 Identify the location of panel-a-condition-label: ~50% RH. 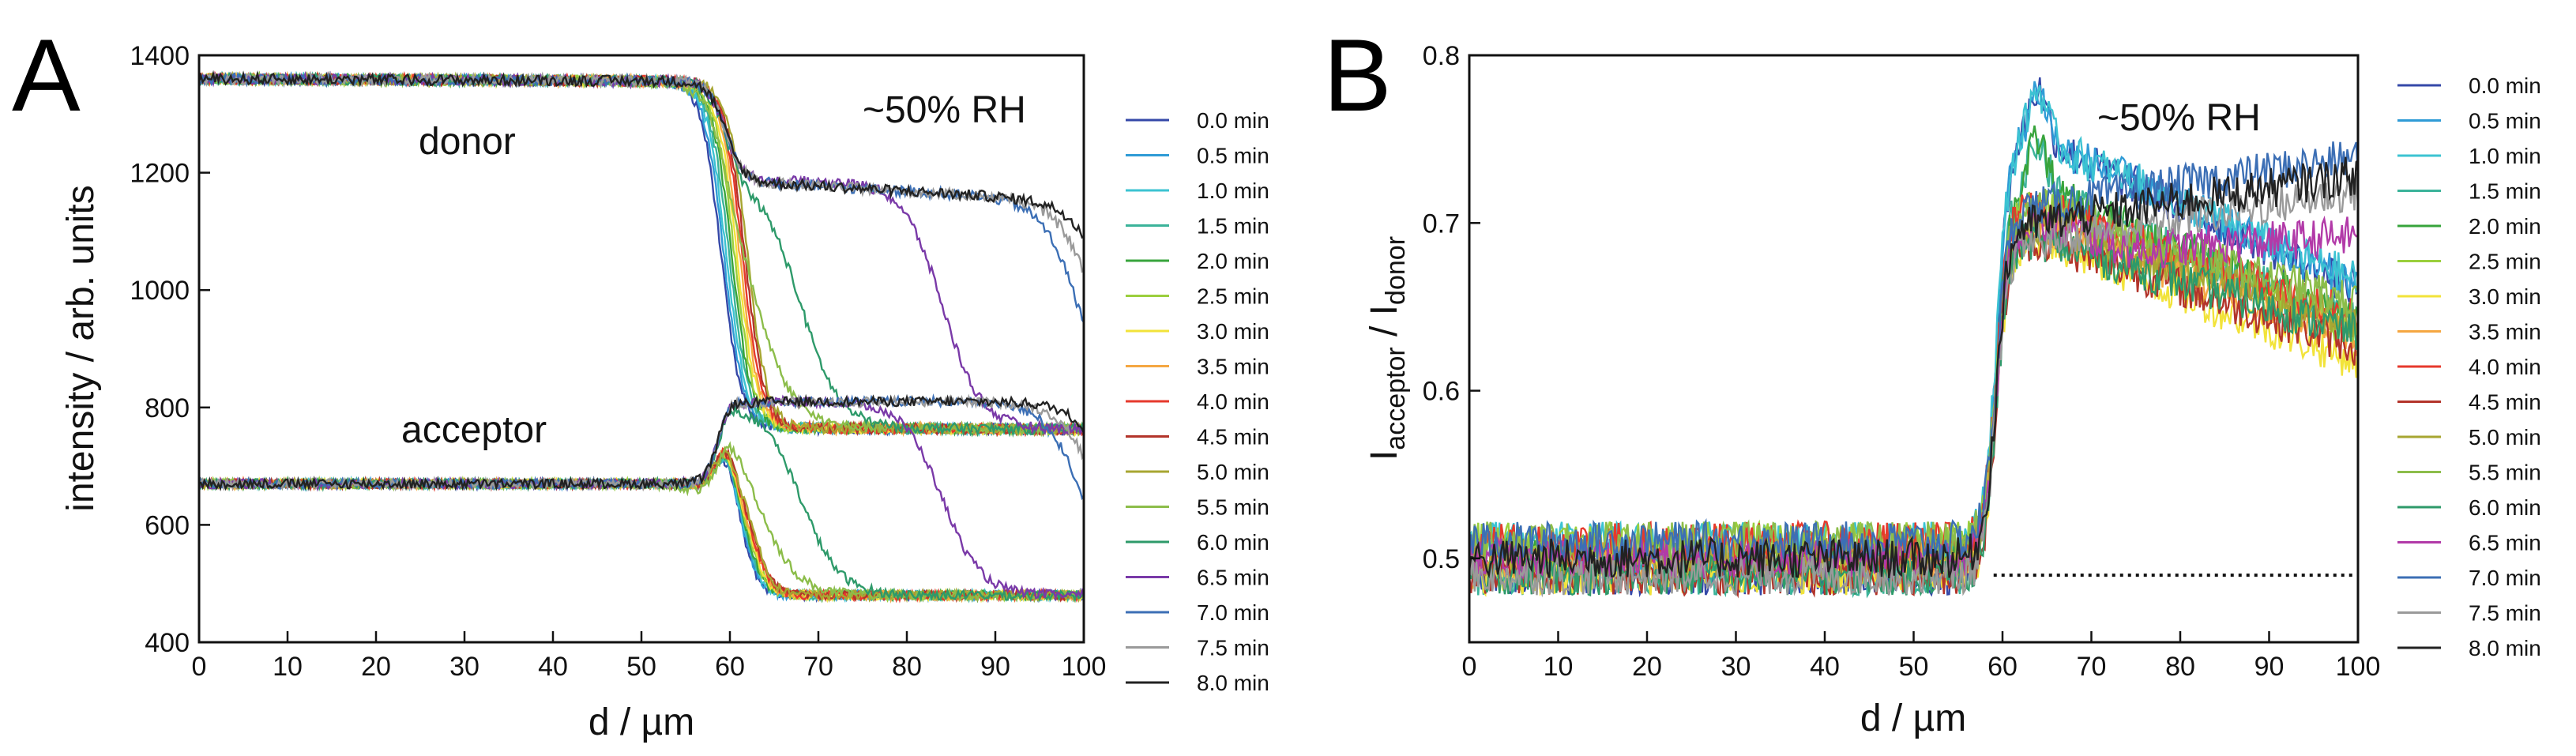
(945, 110).